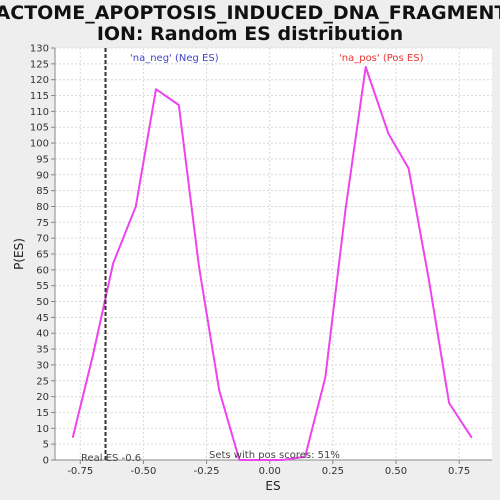 The image size is (500, 500). Describe the element at coordinates (42, 191) in the screenshot. I see `y-tick-label: 85` at that location.